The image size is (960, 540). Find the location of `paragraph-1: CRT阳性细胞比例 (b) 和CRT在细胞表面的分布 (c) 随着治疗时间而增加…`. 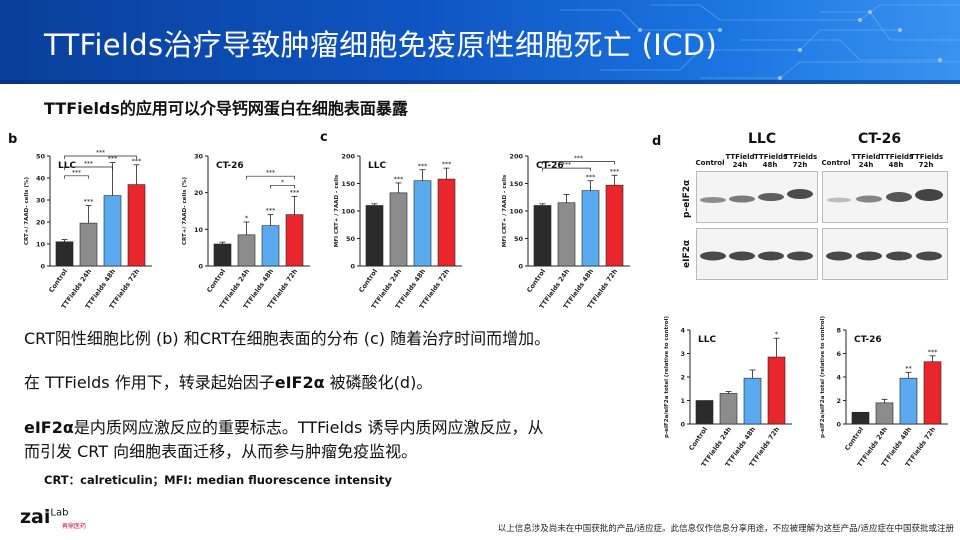

paragraph-1: CRT阳性细胞比例 (b) 和CRT在细胞表面的分布 (c) 随着治疗时间而增加… is located at coordinates (287, 338).